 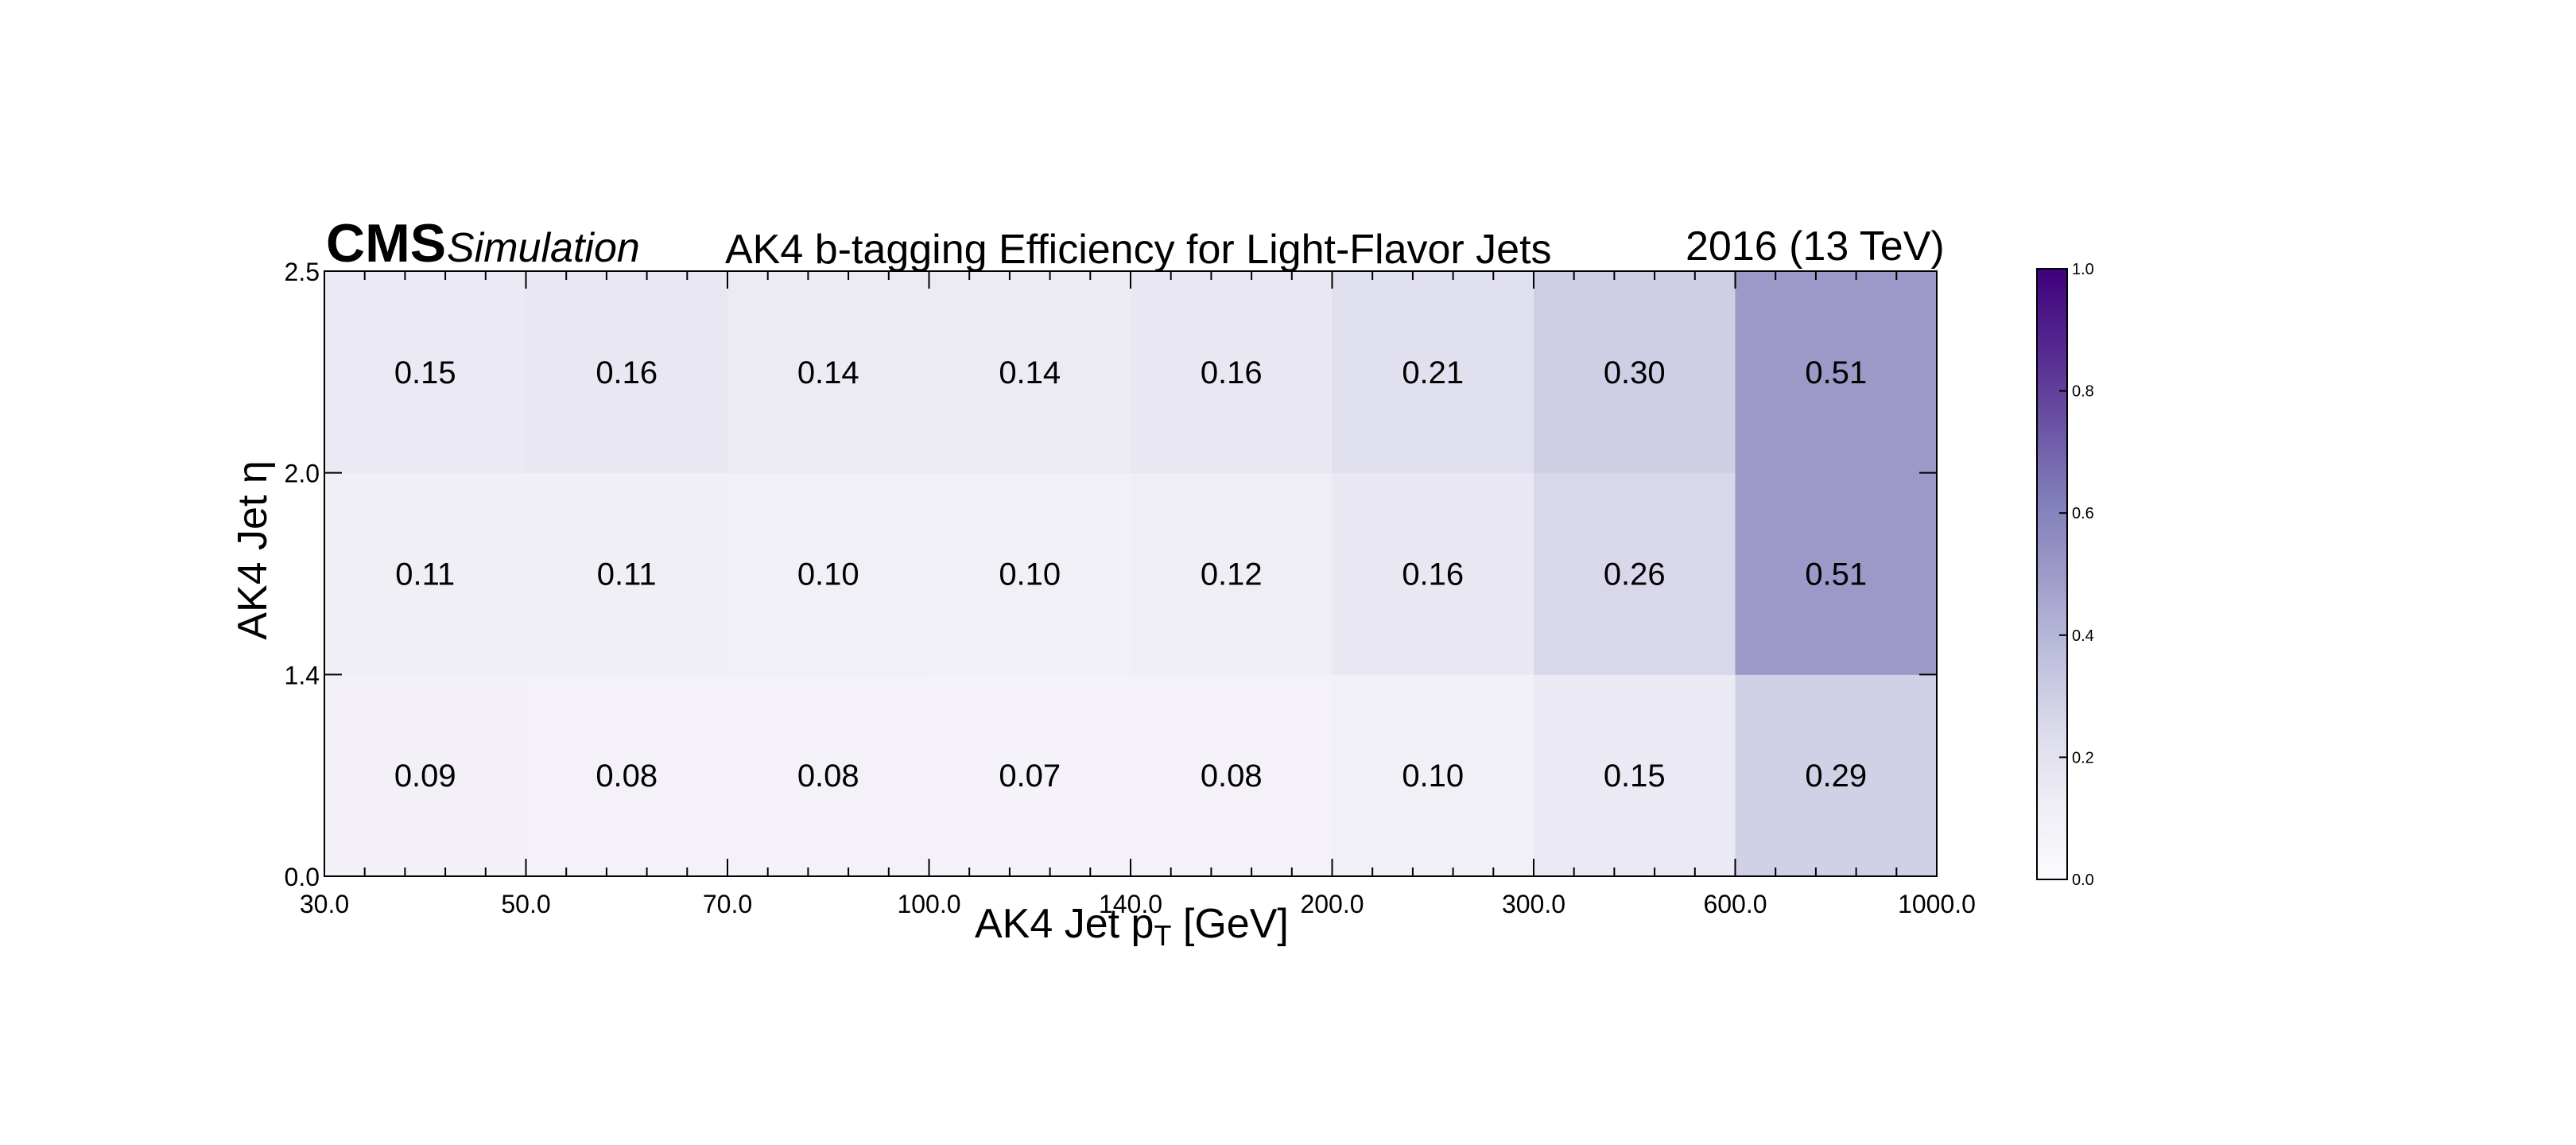 I want to click on y-tick-label: 2.5, so click(x=302, y=272).